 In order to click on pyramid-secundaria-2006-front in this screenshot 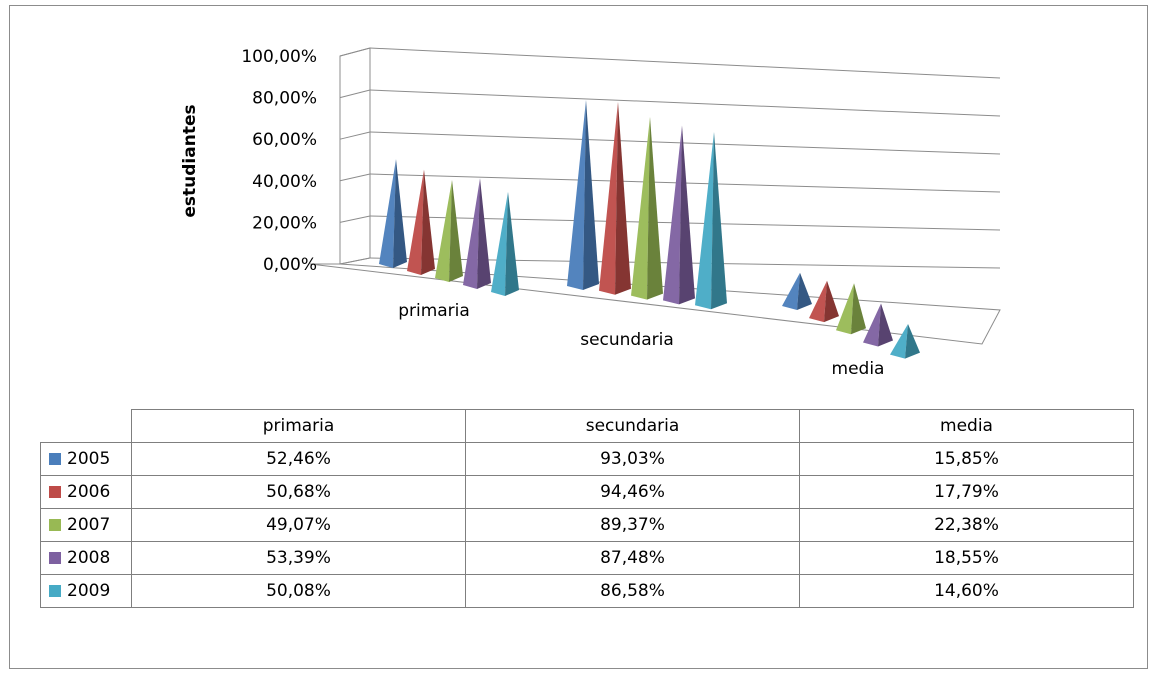, I will do `click(608, 198)`.